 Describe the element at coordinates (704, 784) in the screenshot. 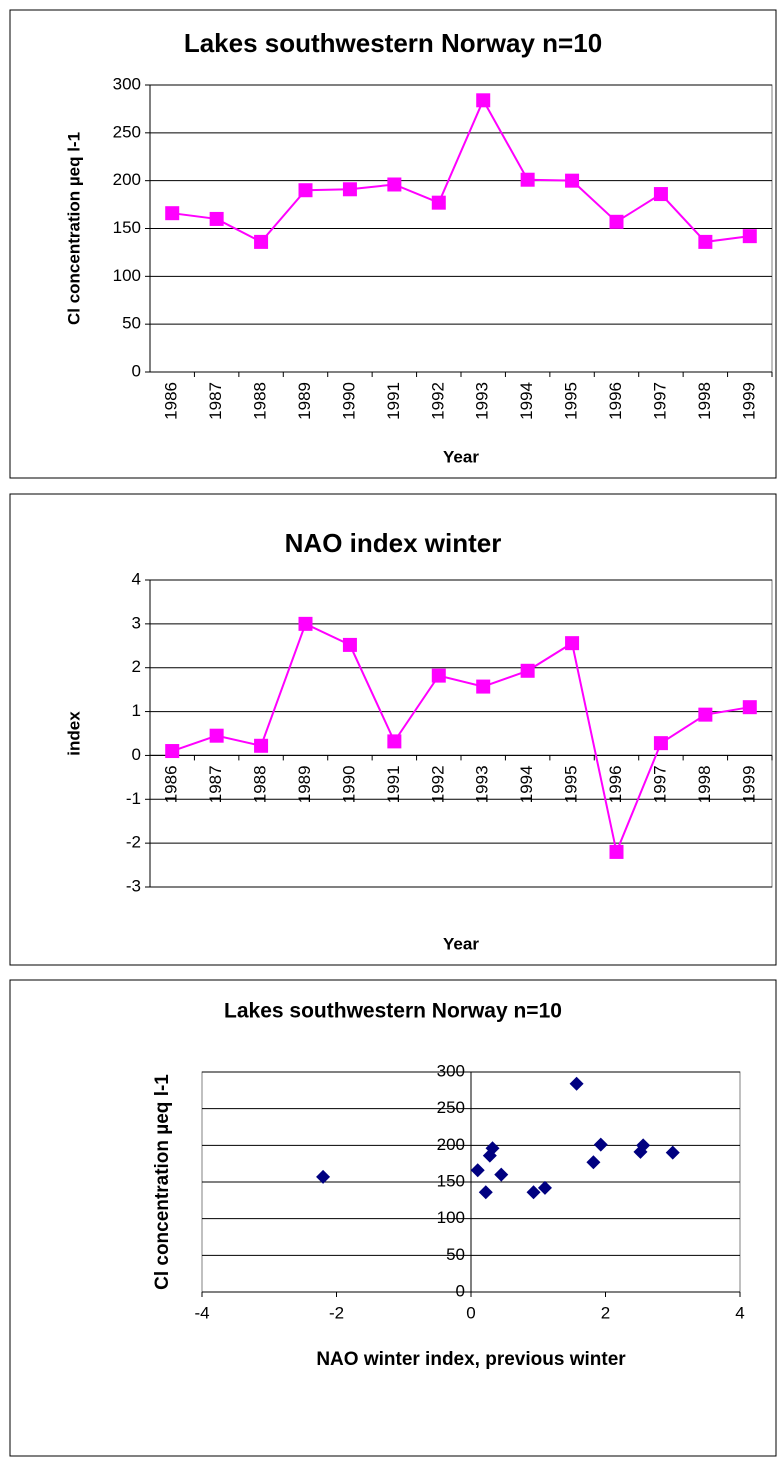

I see `x-tick-label: 1998` at that location.